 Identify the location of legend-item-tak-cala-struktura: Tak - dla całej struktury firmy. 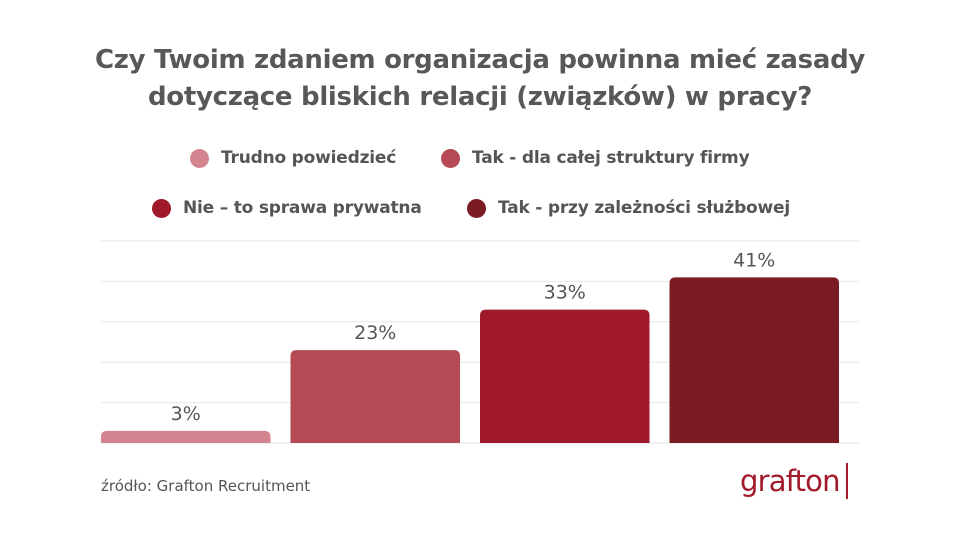
(595, 158).